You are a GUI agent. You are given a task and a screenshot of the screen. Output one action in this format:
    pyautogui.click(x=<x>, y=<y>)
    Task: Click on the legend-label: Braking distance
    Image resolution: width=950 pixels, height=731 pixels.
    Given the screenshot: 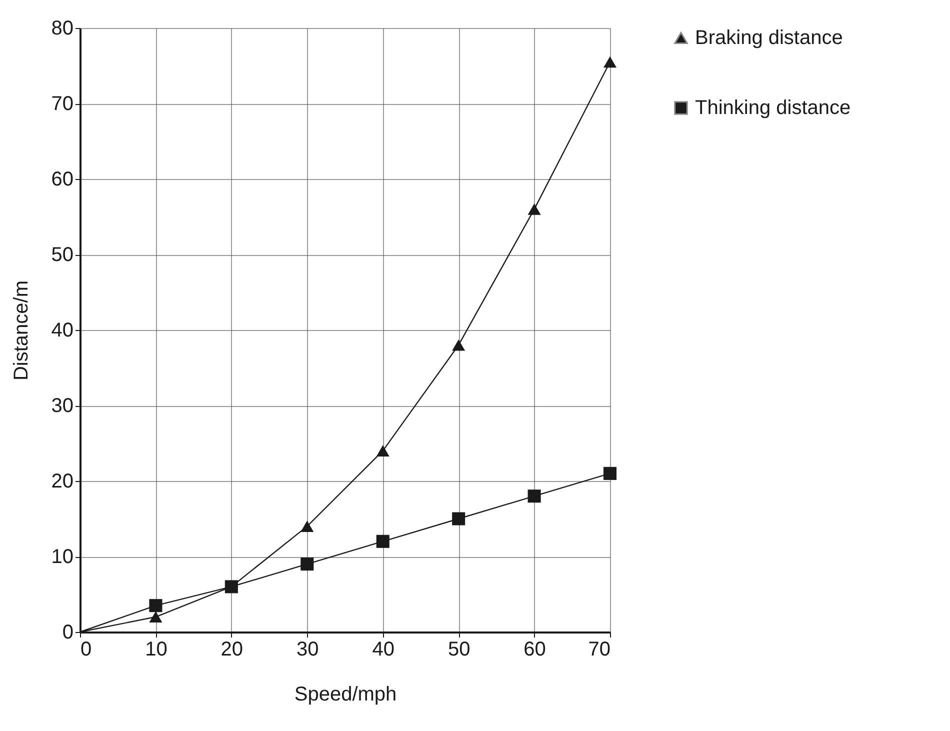 What is the action you would take?
    pyautogui.click(x=769, y=38)
    